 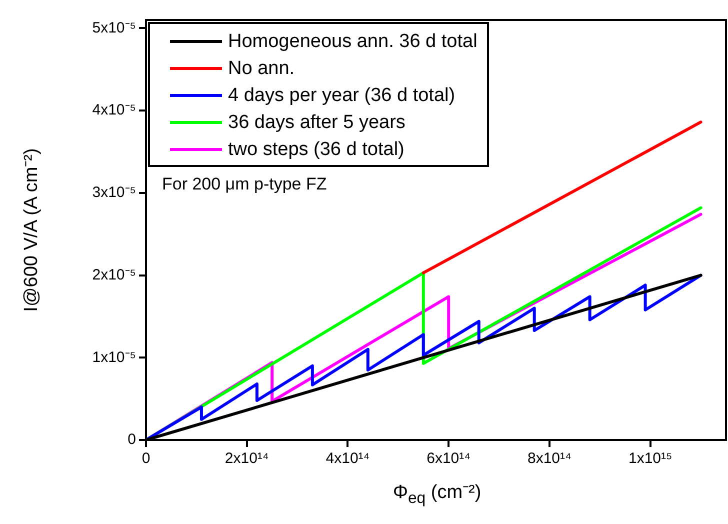 I want to click on x-tick-label: 6x10¹⁴, so click(x=448, y=459).